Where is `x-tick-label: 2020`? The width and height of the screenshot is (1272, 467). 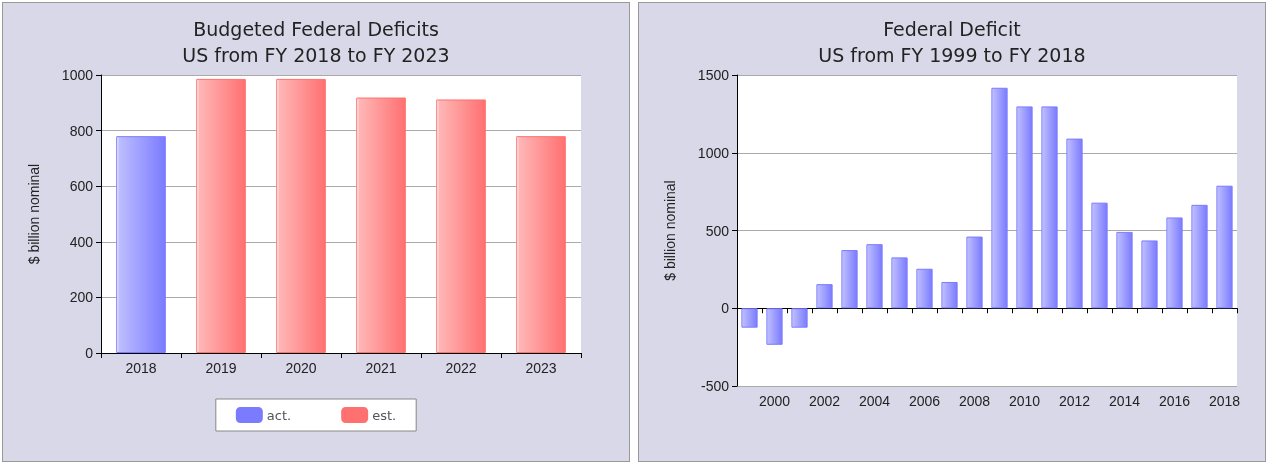
x-tick-label: 2020 is located at coordinates (301, 368).